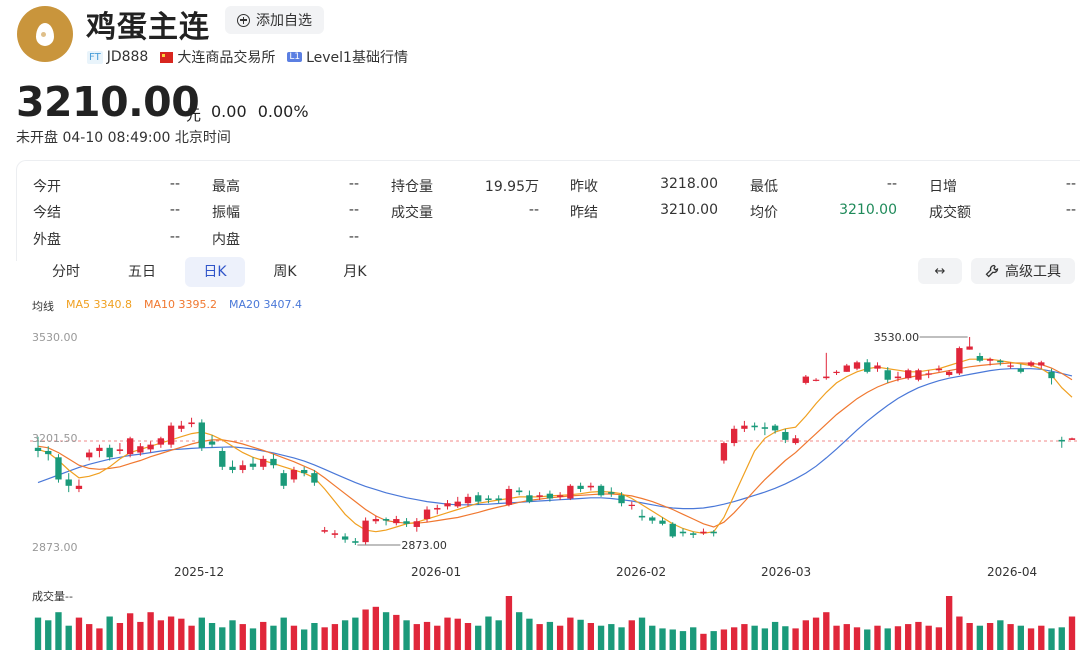  What do you see at coordinates (66, 272) in the screenshot?
I see `tab-minute: 分时` at bounding box center [66, 272].